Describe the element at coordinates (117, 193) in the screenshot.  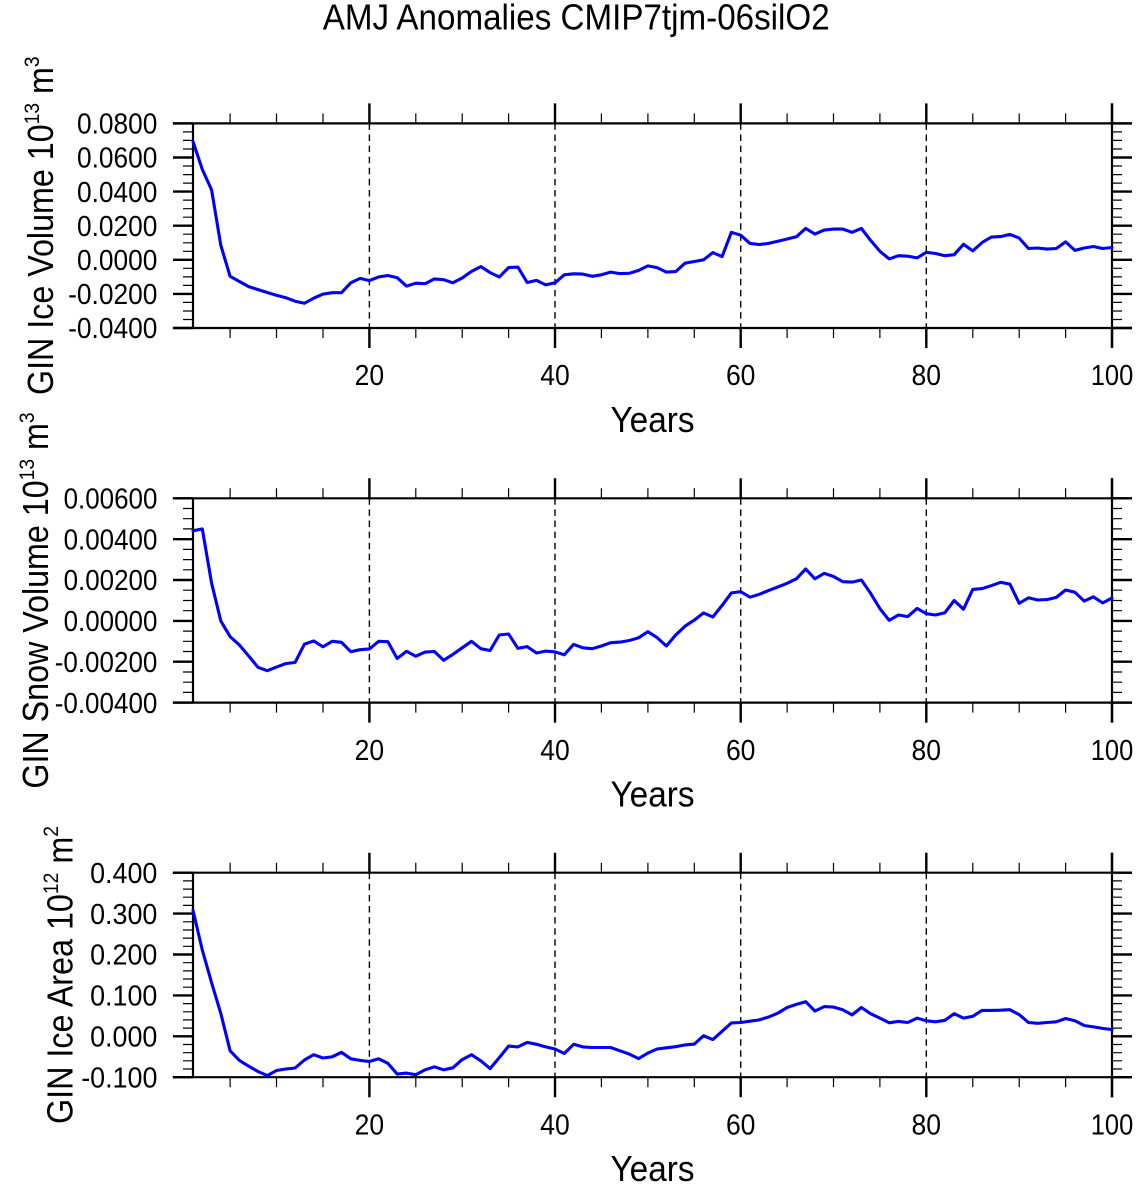
I see `svg-text: 0.0400` at that location.